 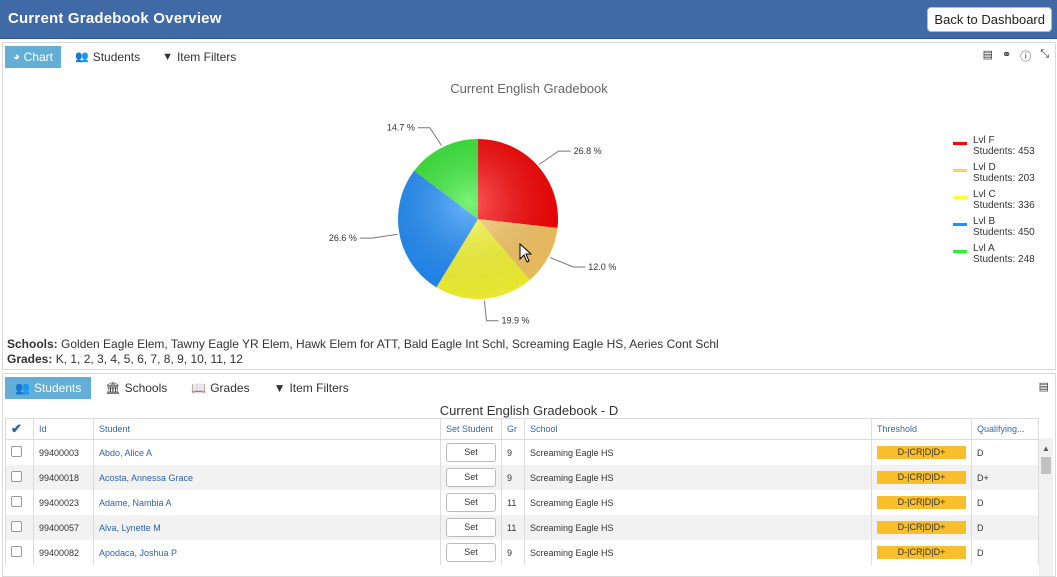 What do you see at coordinates (698, 477) in the screenshot?
I see `cell-school: Screaming Eagle HS` at bounding box center [698, 477].